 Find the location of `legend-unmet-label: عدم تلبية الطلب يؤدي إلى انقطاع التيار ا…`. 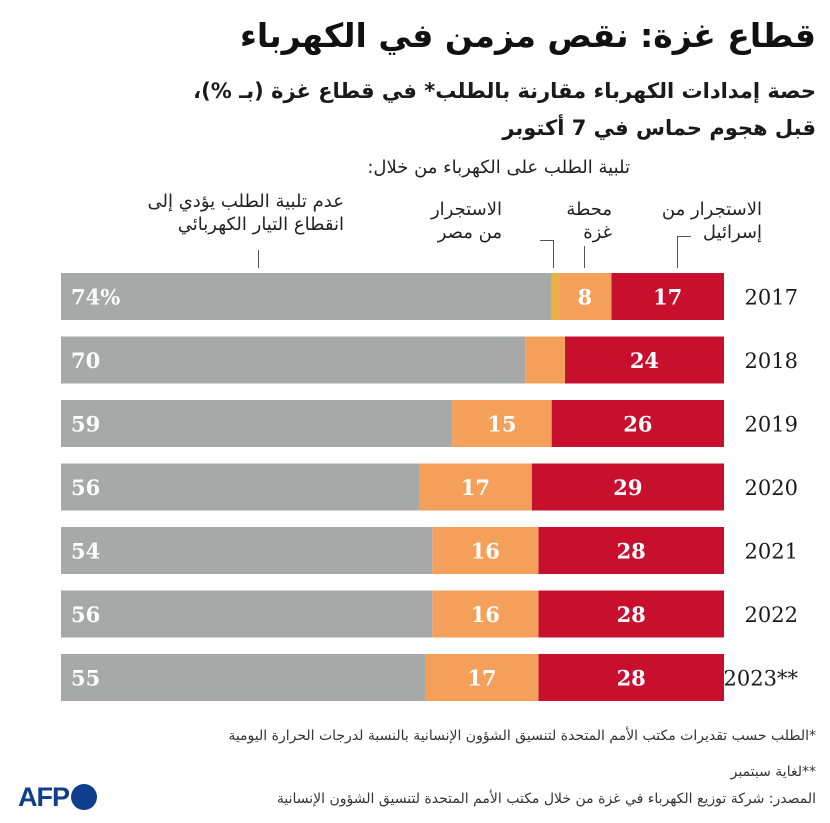

legend-unmet-label: عدم تلبية الطلب يؤدي إلى انقطاع التيار ا… is located at coordinates (246, 213).